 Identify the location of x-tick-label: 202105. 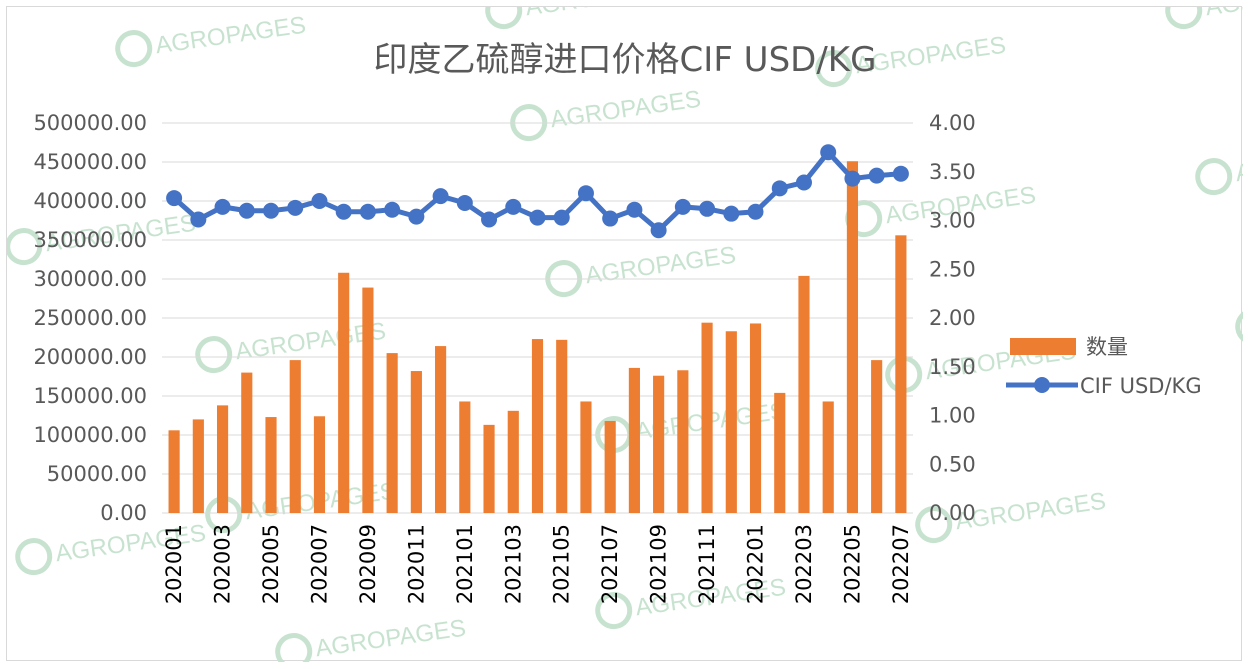
(562, 564).